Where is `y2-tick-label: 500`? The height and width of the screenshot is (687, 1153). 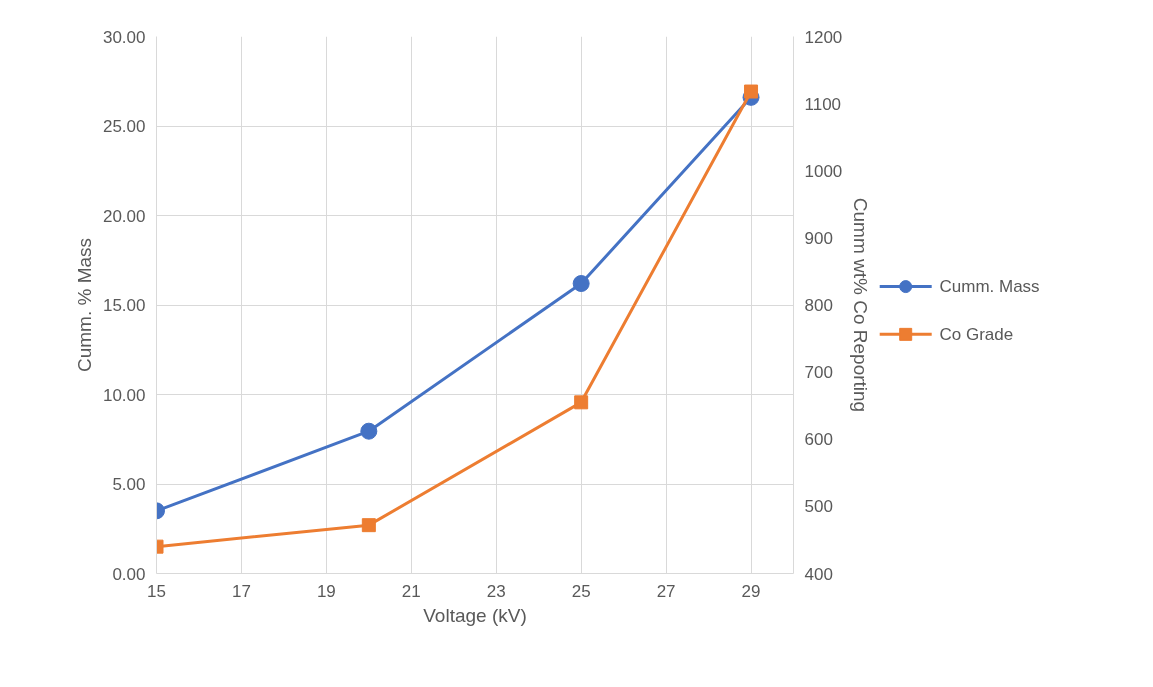 y2-tick-label: 500 is located at coordinates (818, 507).